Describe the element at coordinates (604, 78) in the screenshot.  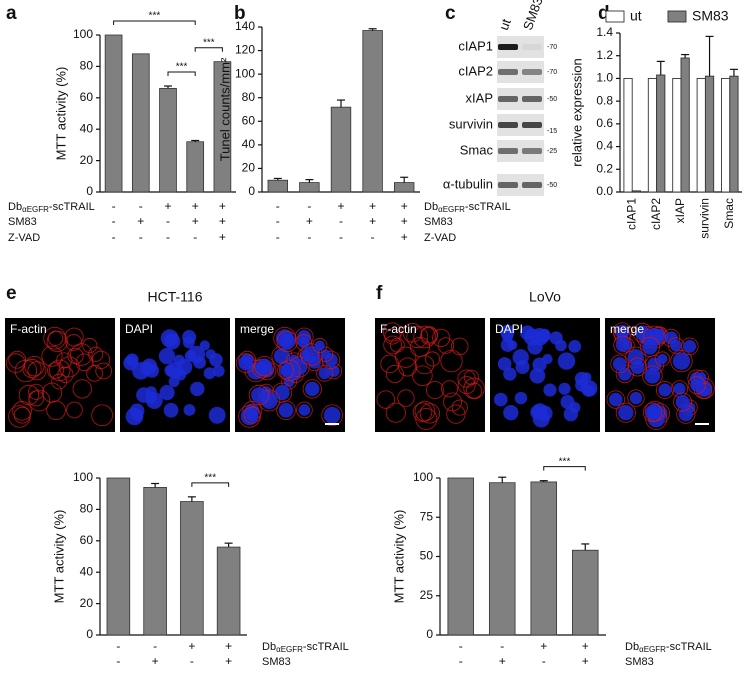
I see `y-tick-label: 1.0` at that location.